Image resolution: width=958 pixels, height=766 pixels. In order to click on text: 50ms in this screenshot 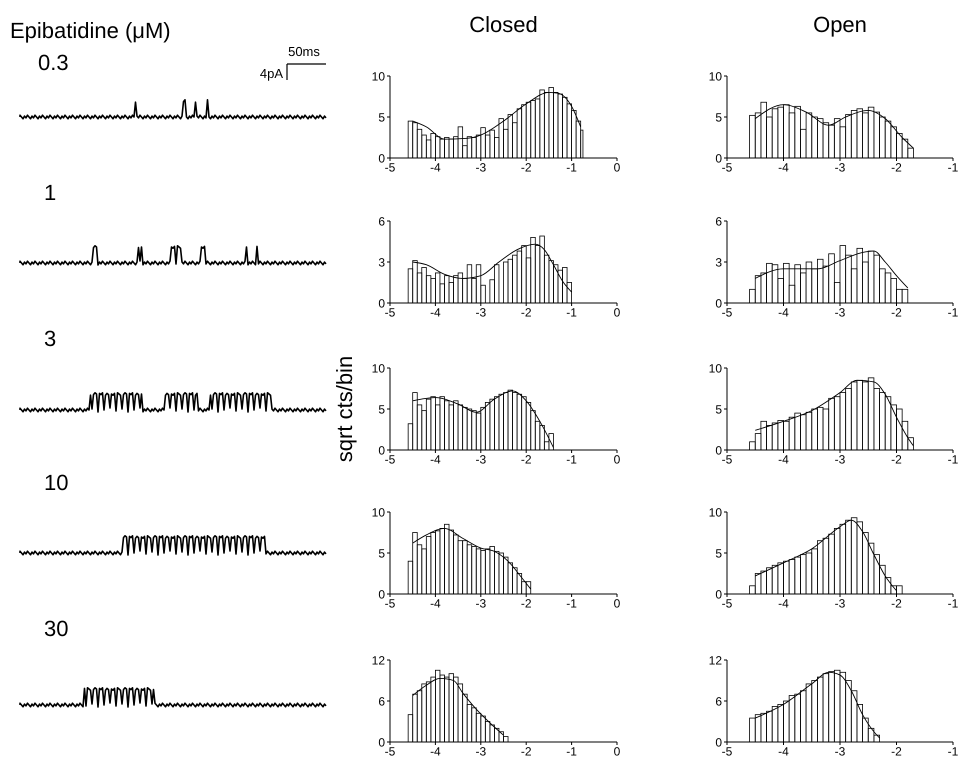, I will do `click(304, 51)`.